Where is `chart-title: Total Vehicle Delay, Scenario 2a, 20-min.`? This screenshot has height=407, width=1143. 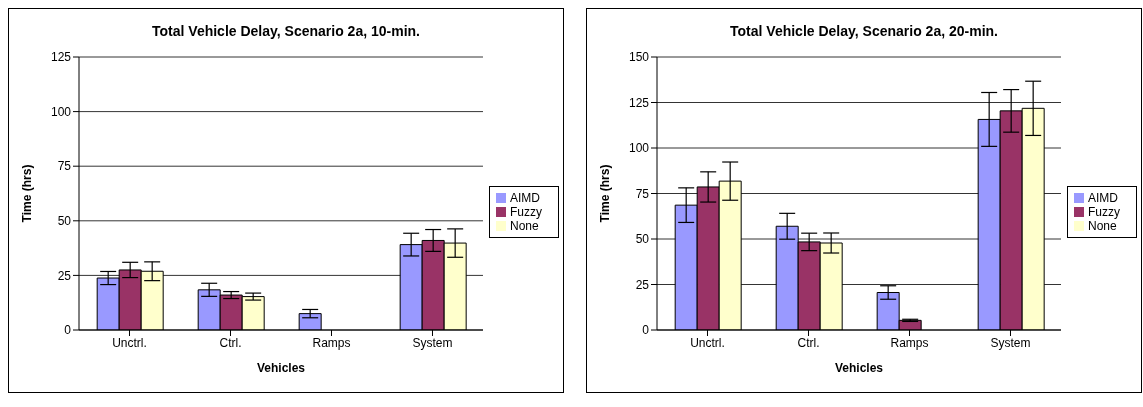
chart-title: Total Vehicle Delay, Scenario 2a, 20-min. is located at coordinates (864, 31).